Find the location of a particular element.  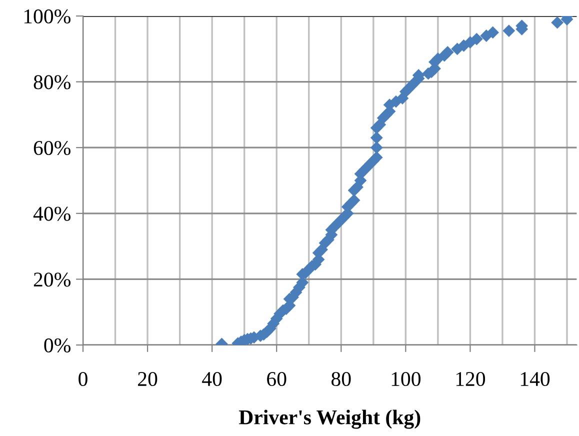

x-tick-label: 60 is located at coordinates (276, 379).